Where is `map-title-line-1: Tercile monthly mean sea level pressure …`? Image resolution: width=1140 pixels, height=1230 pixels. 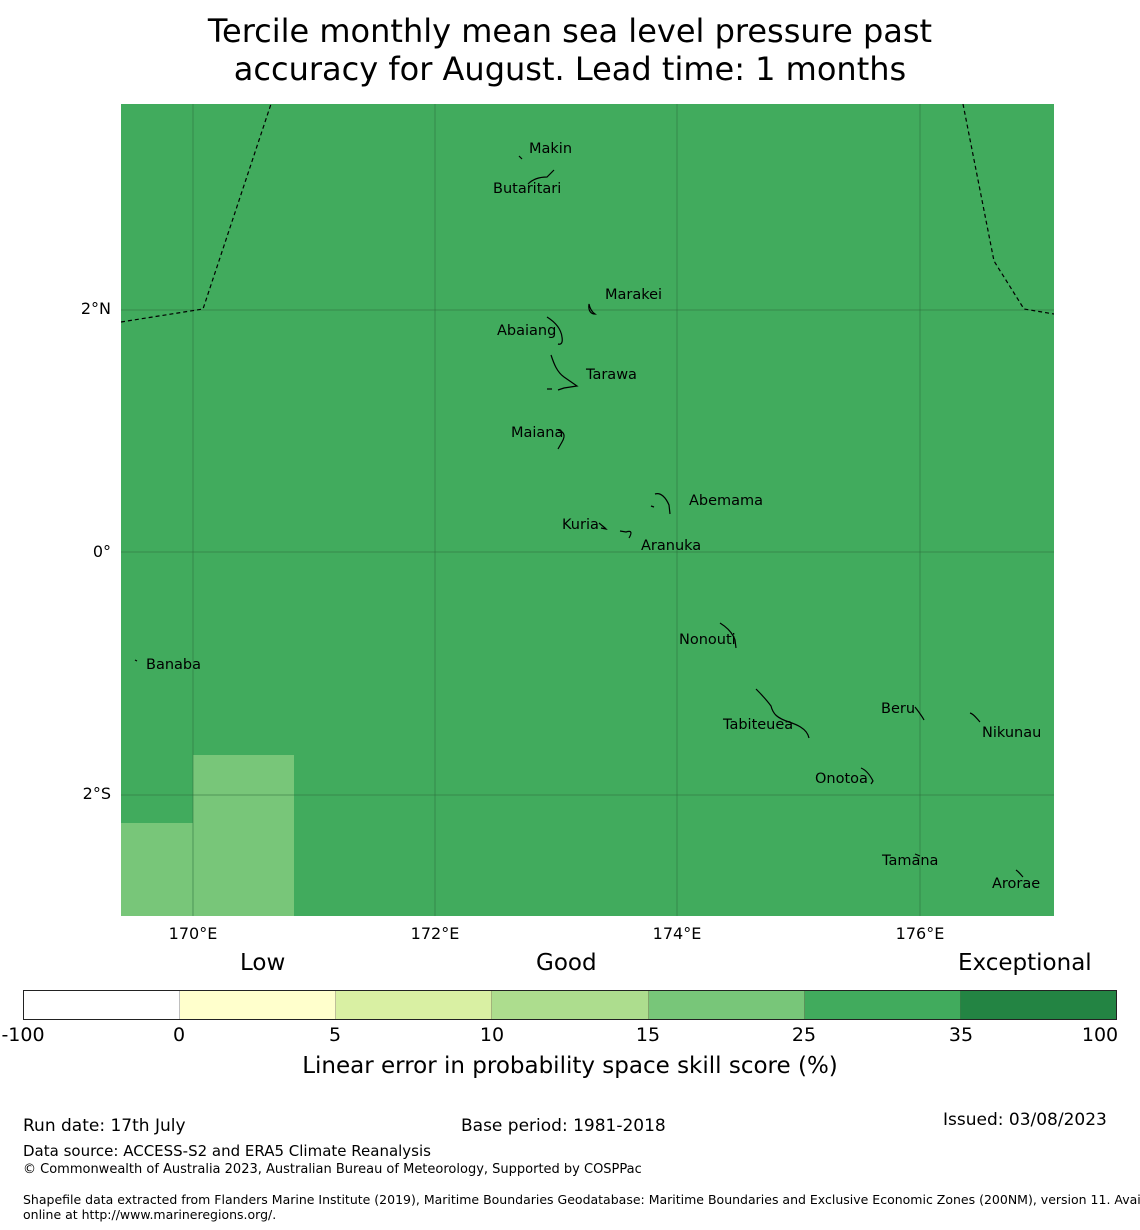 map-title-line-1: Tercile monthly mean sea level pressure … is located at coordinates (570, 31).